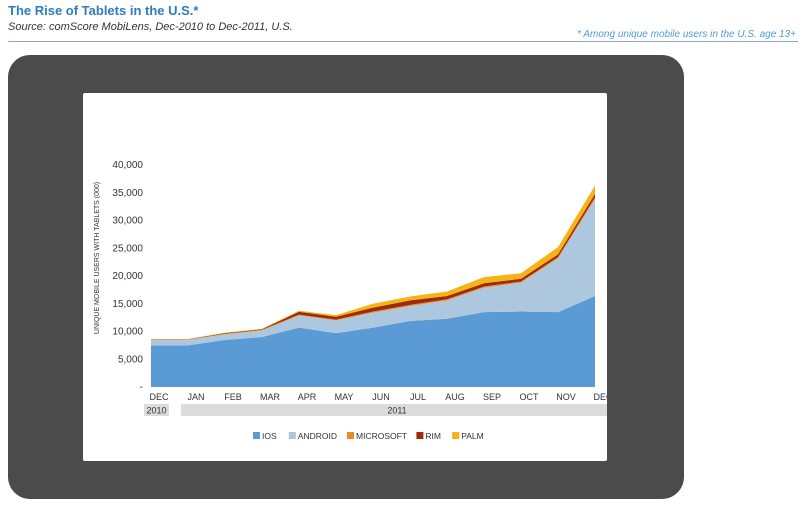  I want to click on legend-label-microsoft: MICROSOFT, so click(381, 436).